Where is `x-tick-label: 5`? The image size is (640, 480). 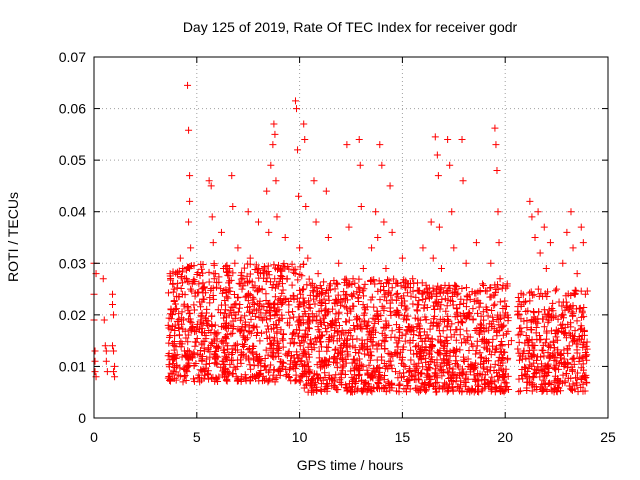 x-tick-label: 5 is located at coordinates (197, 437).